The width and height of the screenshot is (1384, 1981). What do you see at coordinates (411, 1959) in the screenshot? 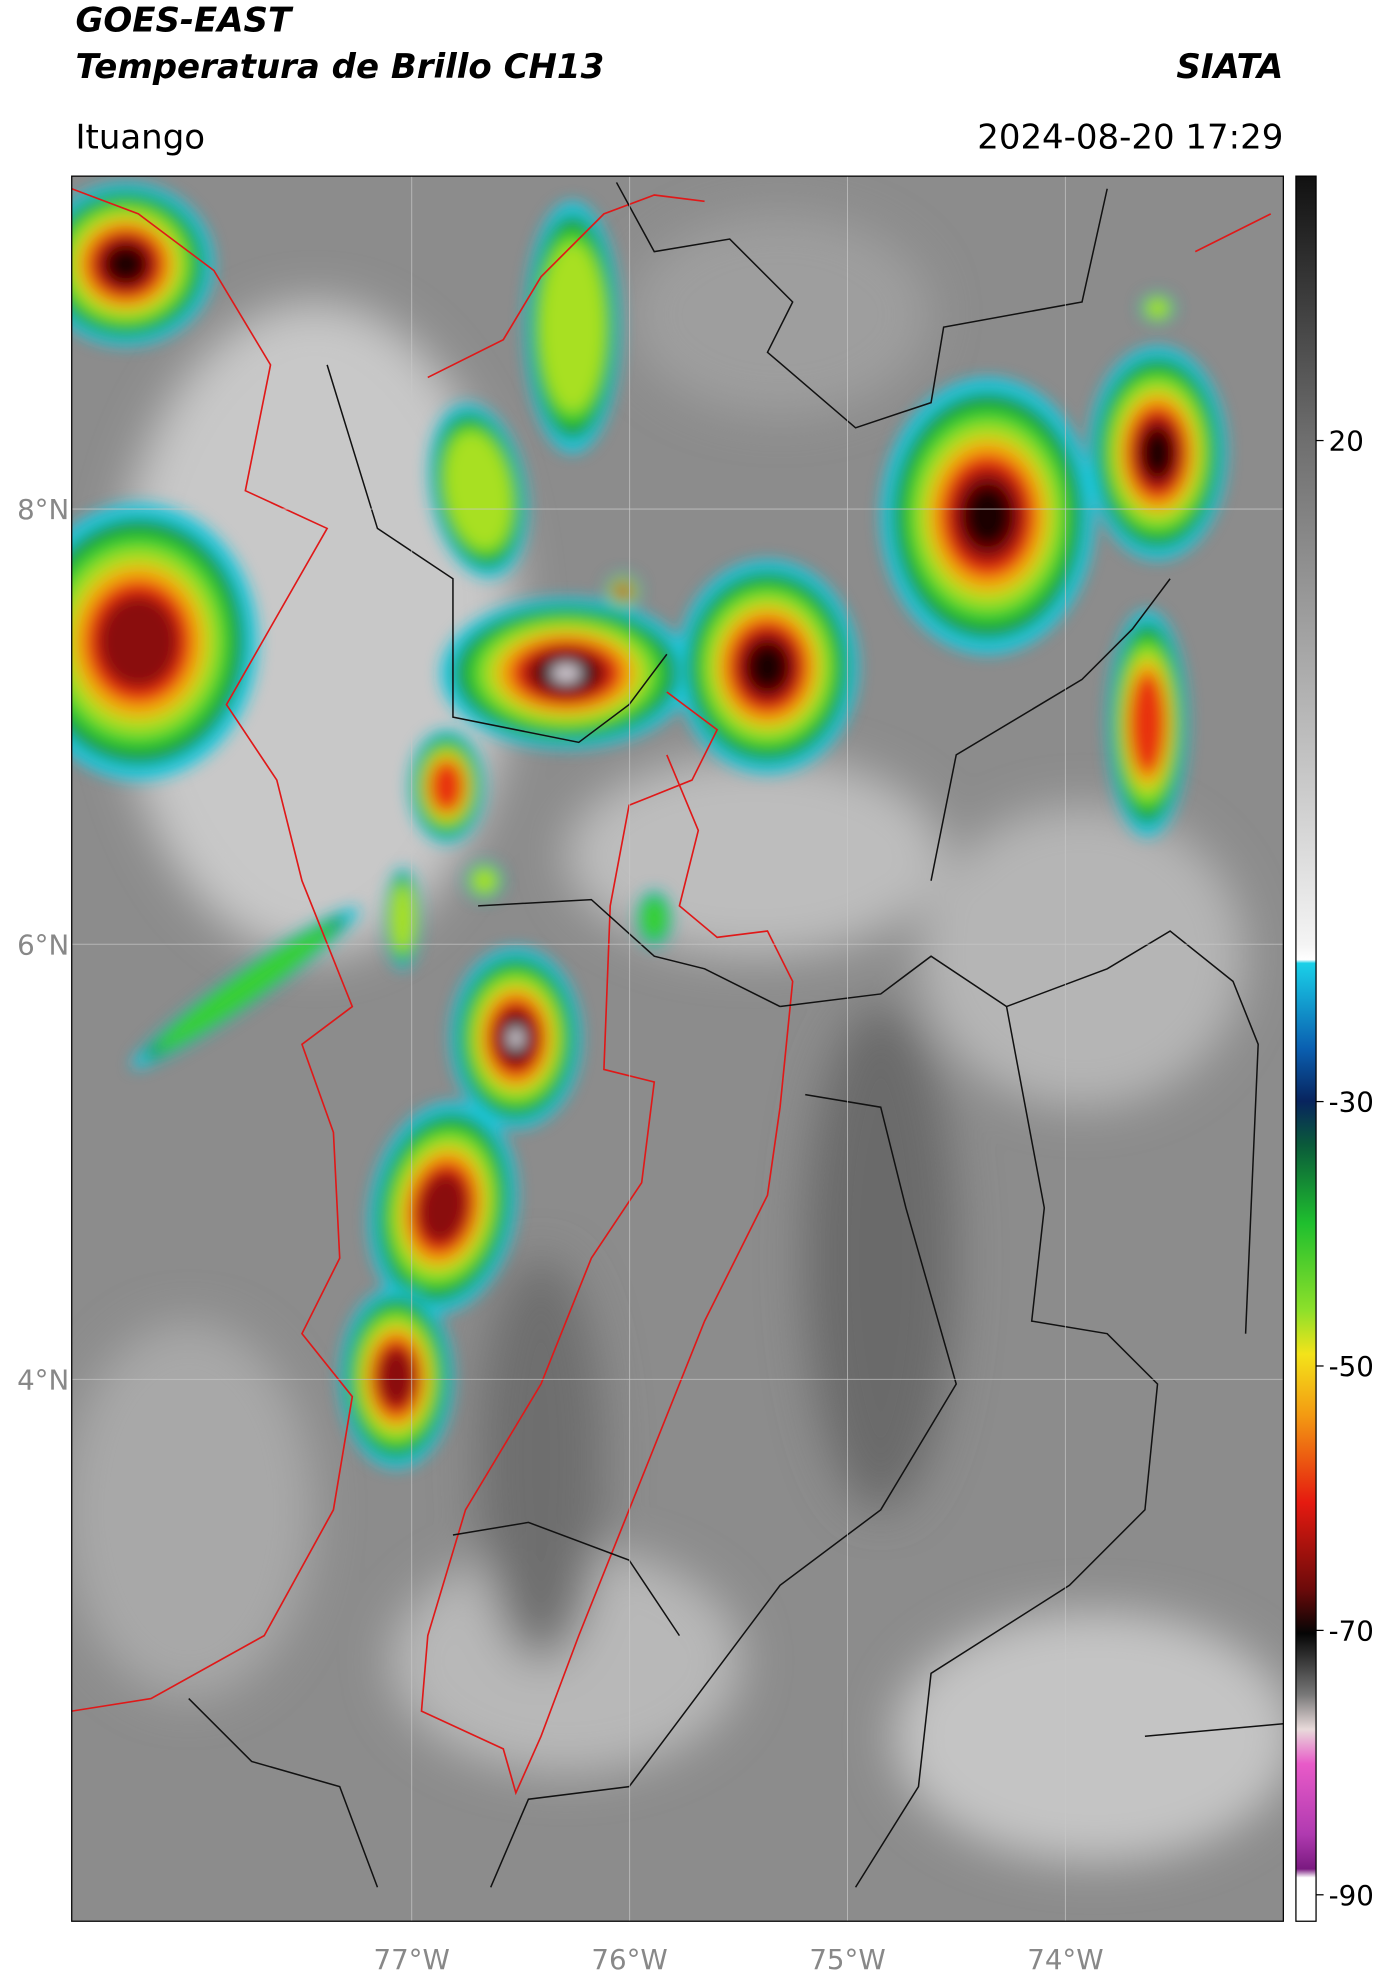
I see `x-tick-label: 77°W` at bounding box center [411, 1959].